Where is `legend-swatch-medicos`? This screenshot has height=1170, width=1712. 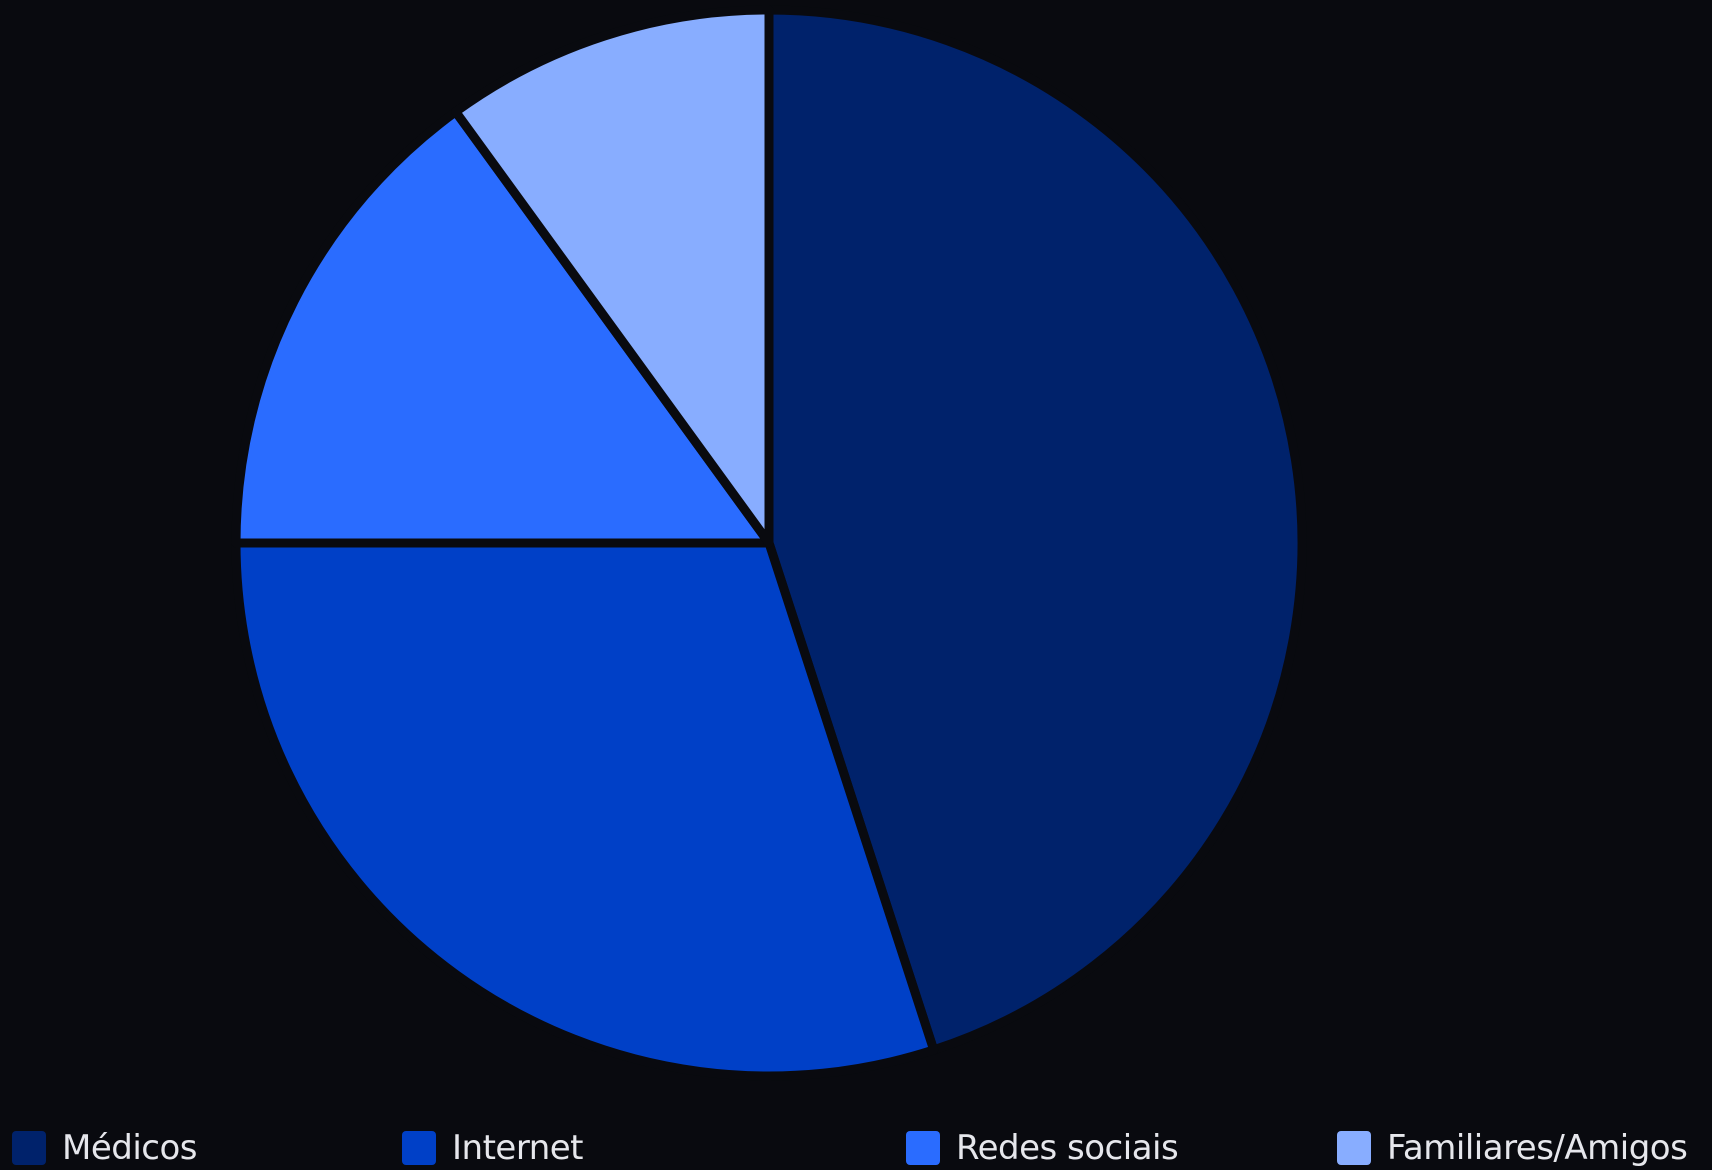 legend-swatch-medicos is located at coordinates (29, 1148).